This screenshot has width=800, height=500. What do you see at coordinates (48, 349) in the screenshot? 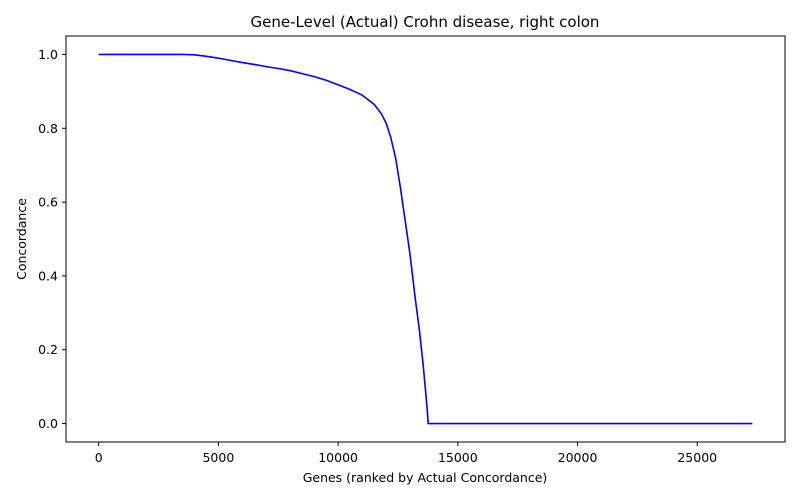
I see `y-tick-label: 0.2` at bounding box center [48, 349].